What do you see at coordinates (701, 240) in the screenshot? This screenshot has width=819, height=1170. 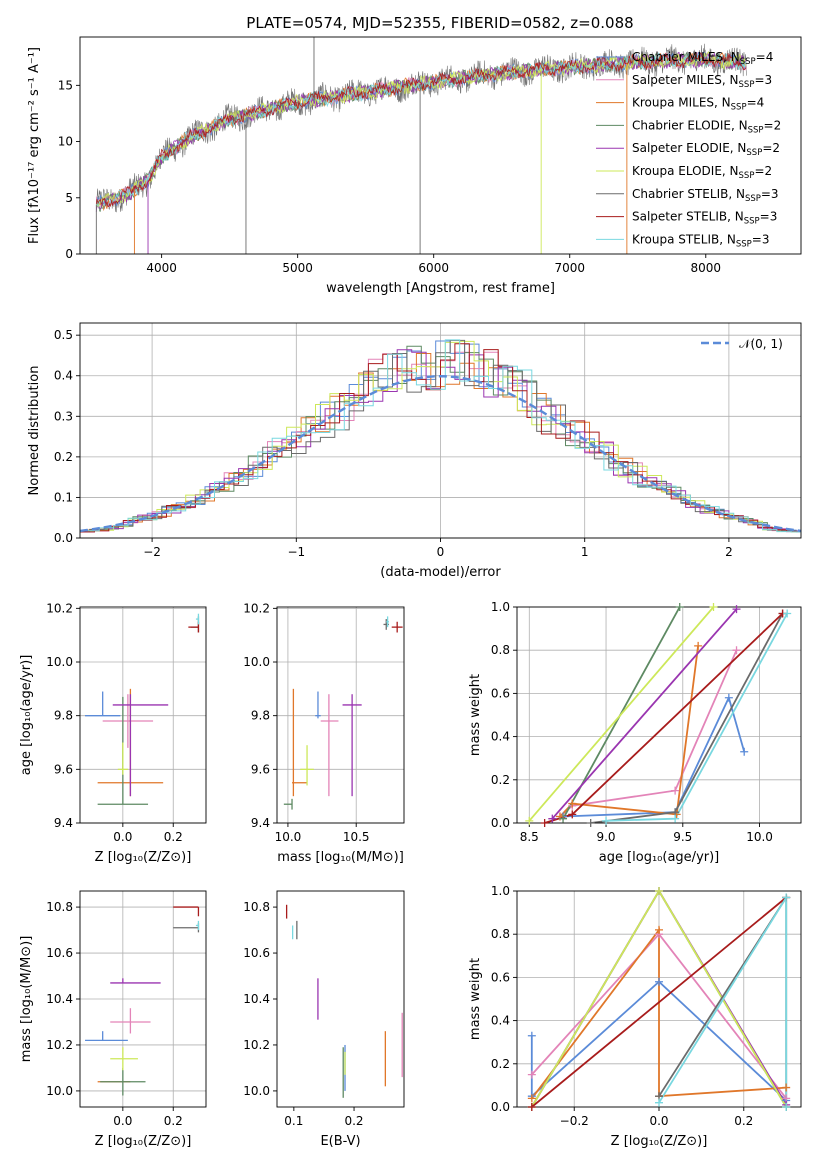 I see `legend-label-kroupa-stelib: Kroupa STELIB, NSSP=3` at bounding box center [701, 240].